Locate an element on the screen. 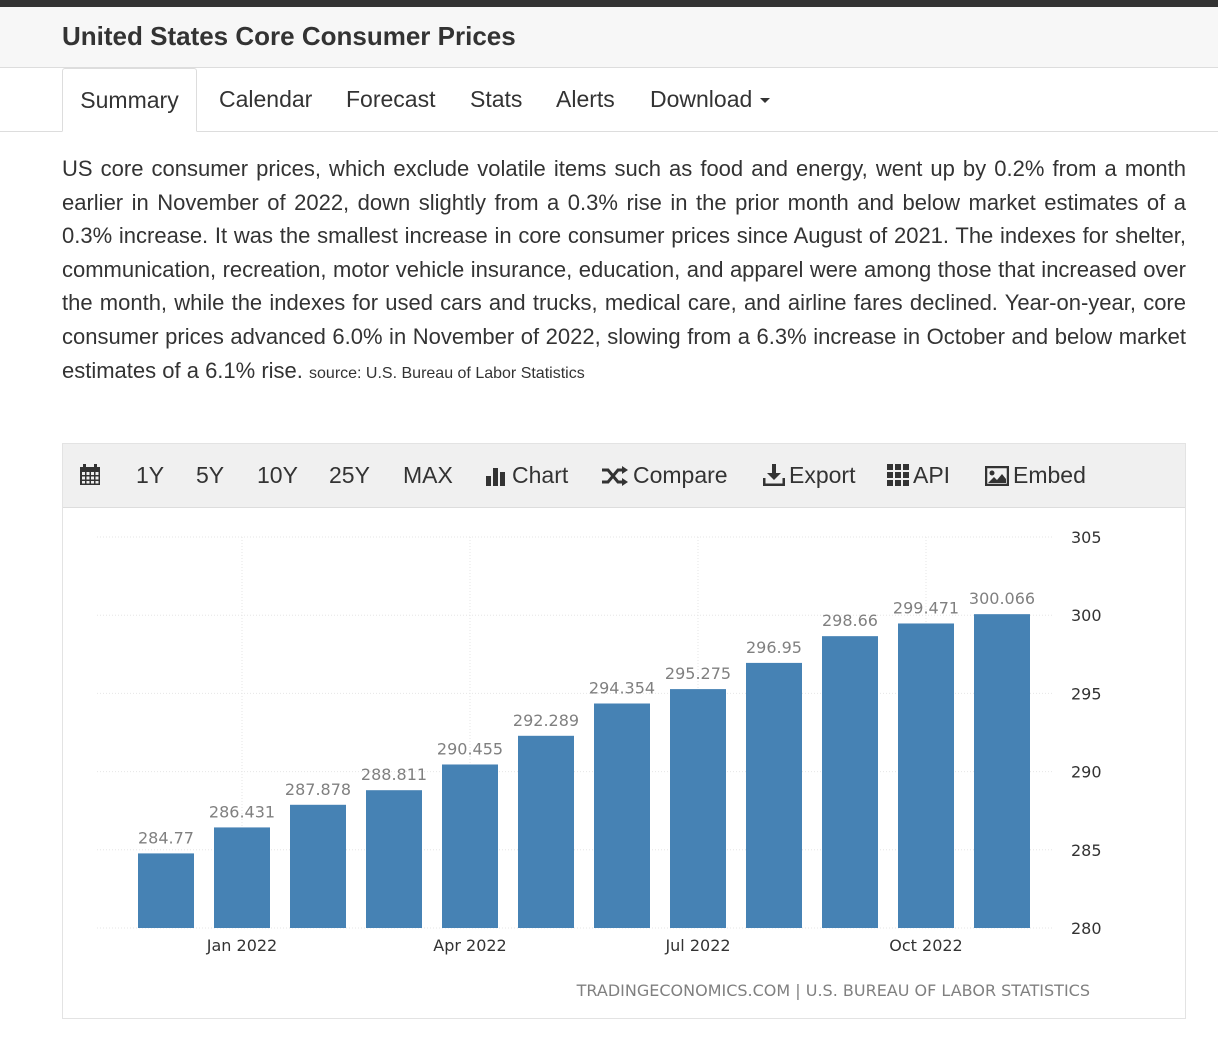 This screenshot has width=1218, height=1050. bar-value-label: 290.455 is located at coordinates (470, 748).